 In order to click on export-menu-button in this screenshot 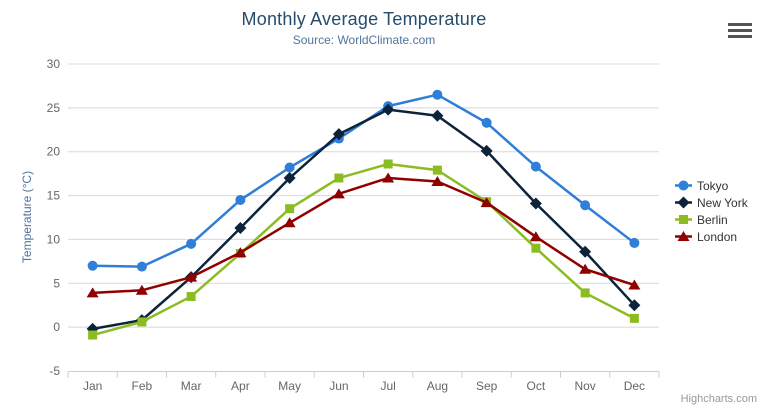, I will do `click(740, 30)`.